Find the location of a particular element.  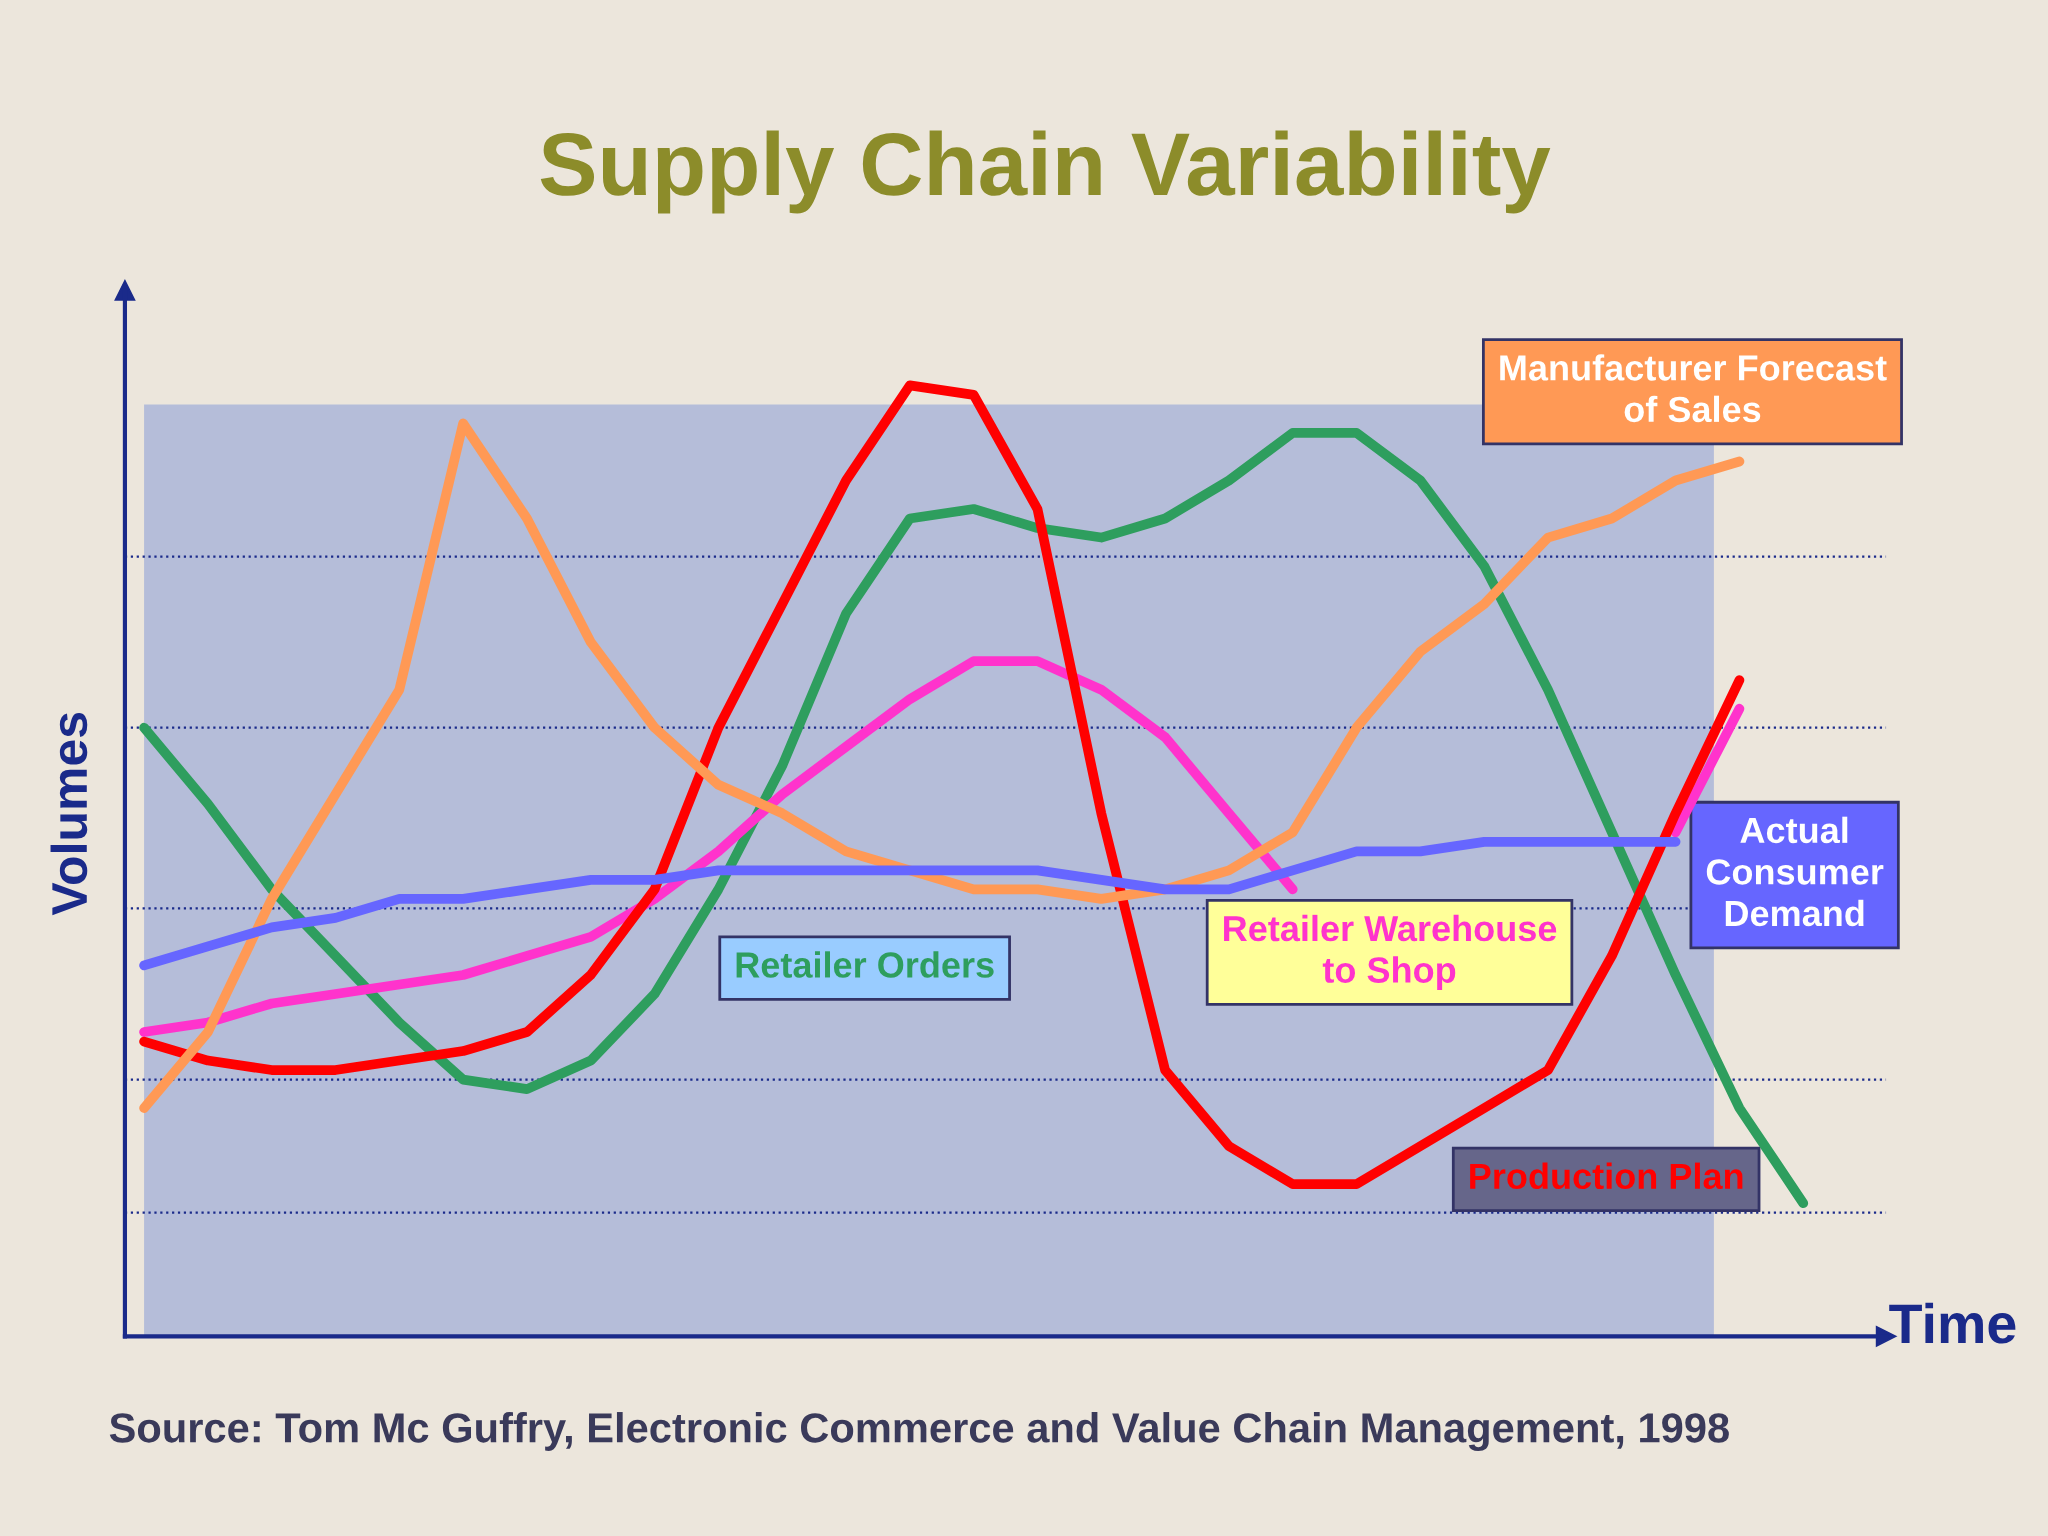

series-label: Retailer Orders is located at coordinates (865, 964).